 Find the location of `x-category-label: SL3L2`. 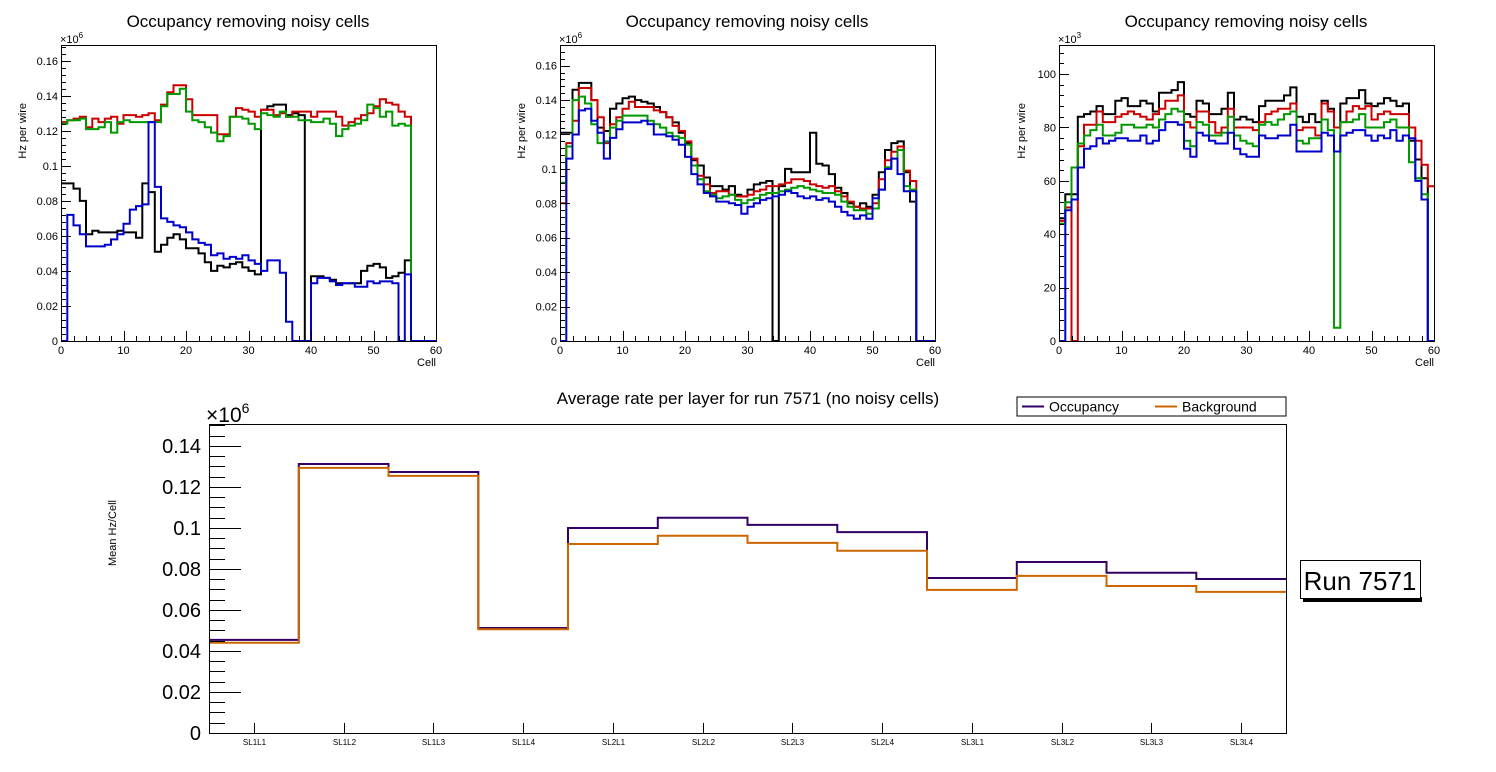

x-category-label: SL3L2 is located at coordinates (1063, 742).